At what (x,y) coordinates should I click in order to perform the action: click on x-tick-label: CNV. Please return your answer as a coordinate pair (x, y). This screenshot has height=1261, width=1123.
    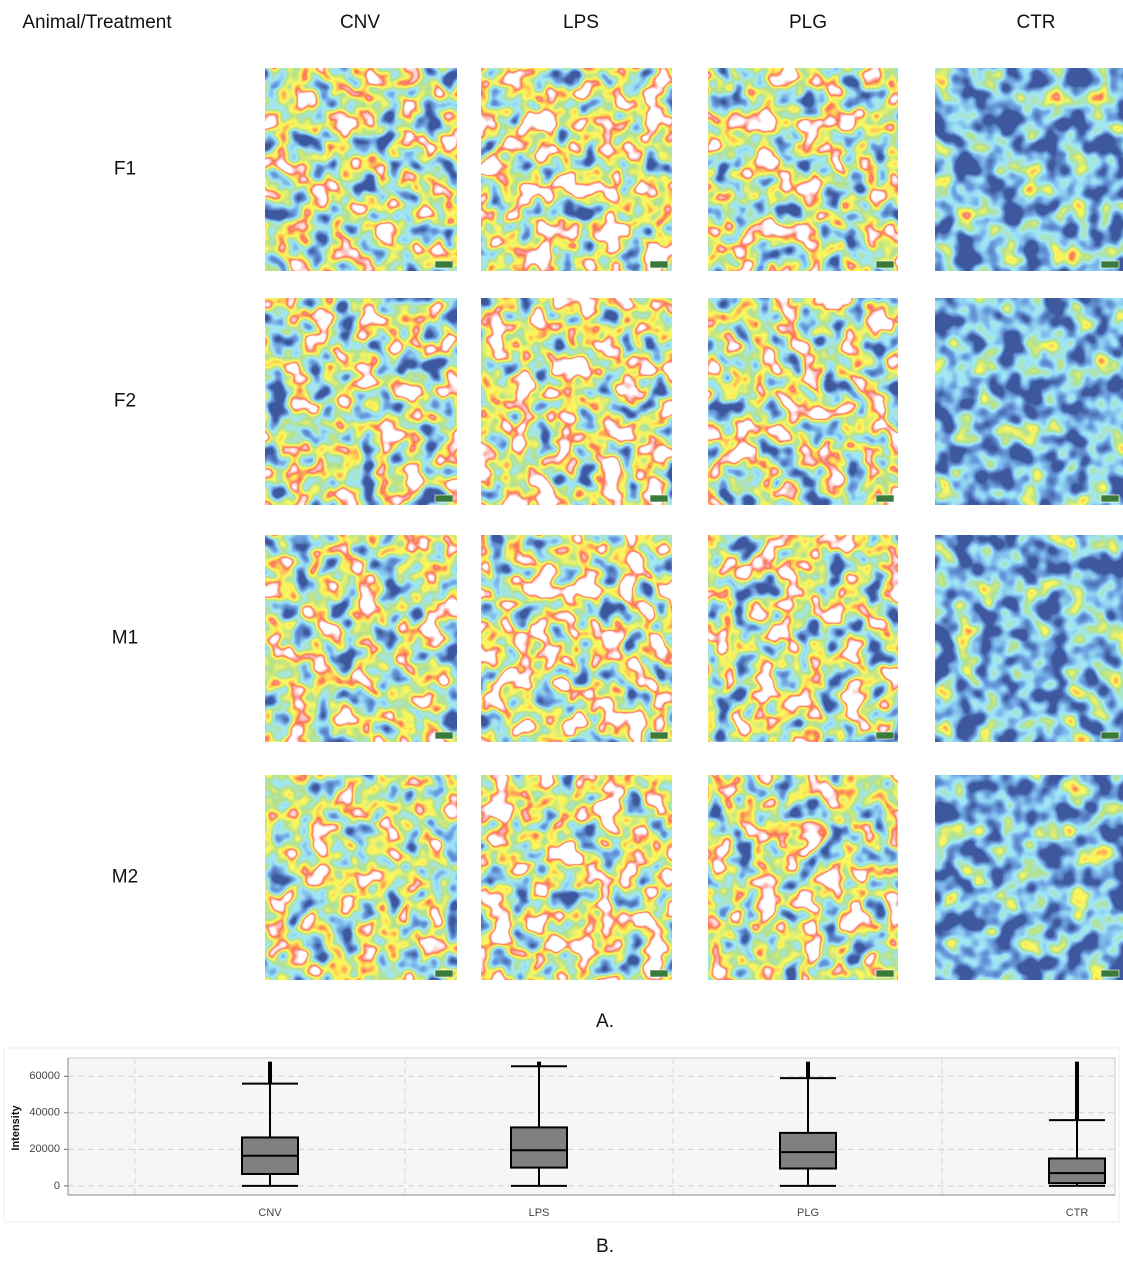
    Looking at the image, I should click on (270, 1213).